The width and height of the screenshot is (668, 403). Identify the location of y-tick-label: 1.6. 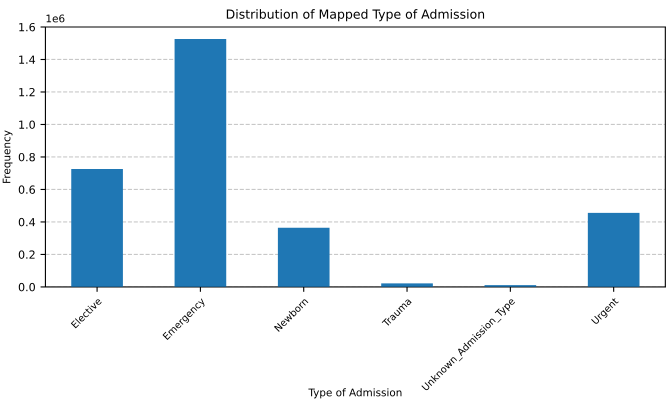
(27, 27).